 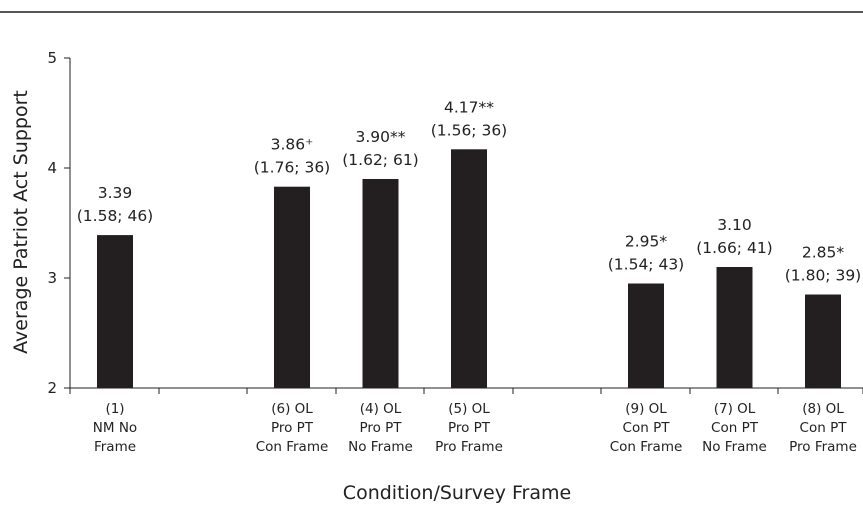 I want to click on bar-stats-label: (1.62; 61), so click(x=380, y=160).